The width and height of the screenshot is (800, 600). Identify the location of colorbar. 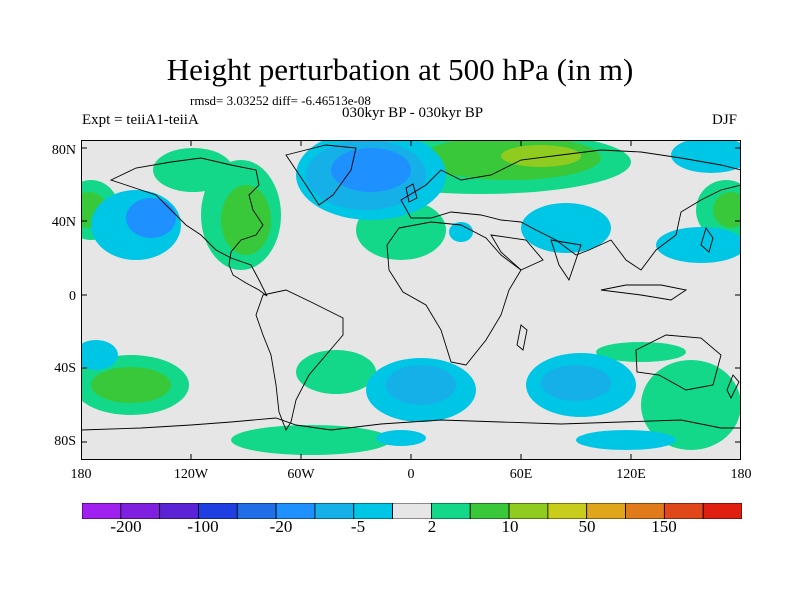
(412, 511).